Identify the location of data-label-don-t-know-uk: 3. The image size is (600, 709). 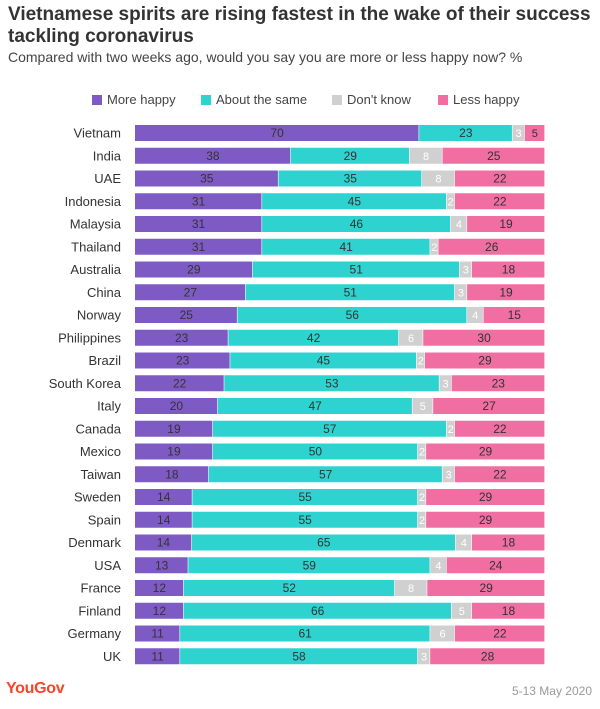
(424, 657).